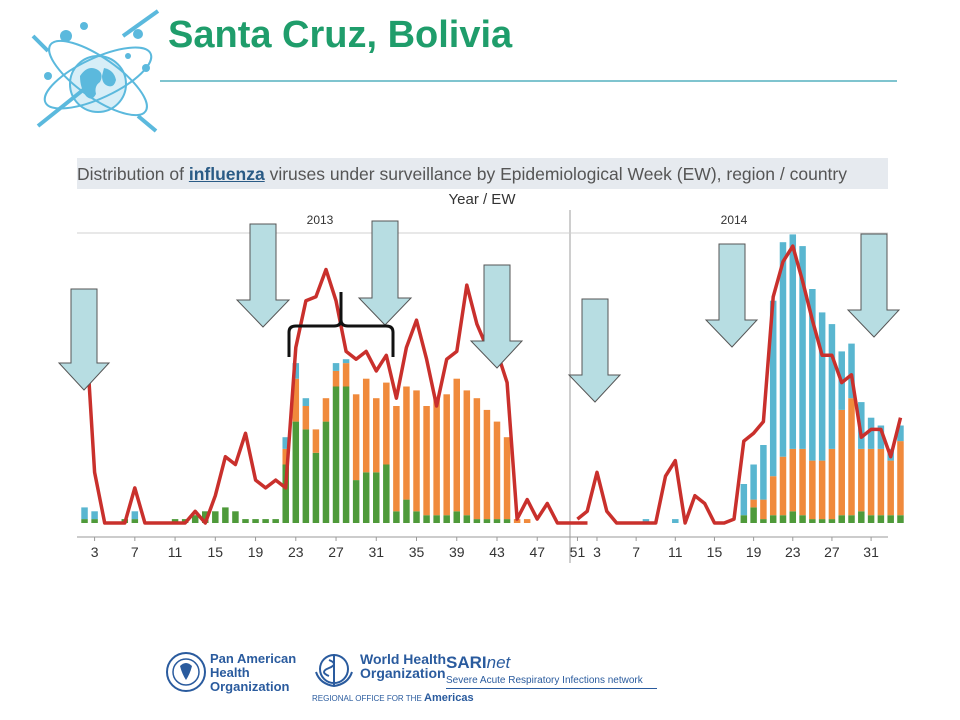 This screenshot has height=720, width=960. What do you see at coordinates (403, 673) in the screenshot?
I see `who-line-2: Organization` at bounding box center [403, 673].